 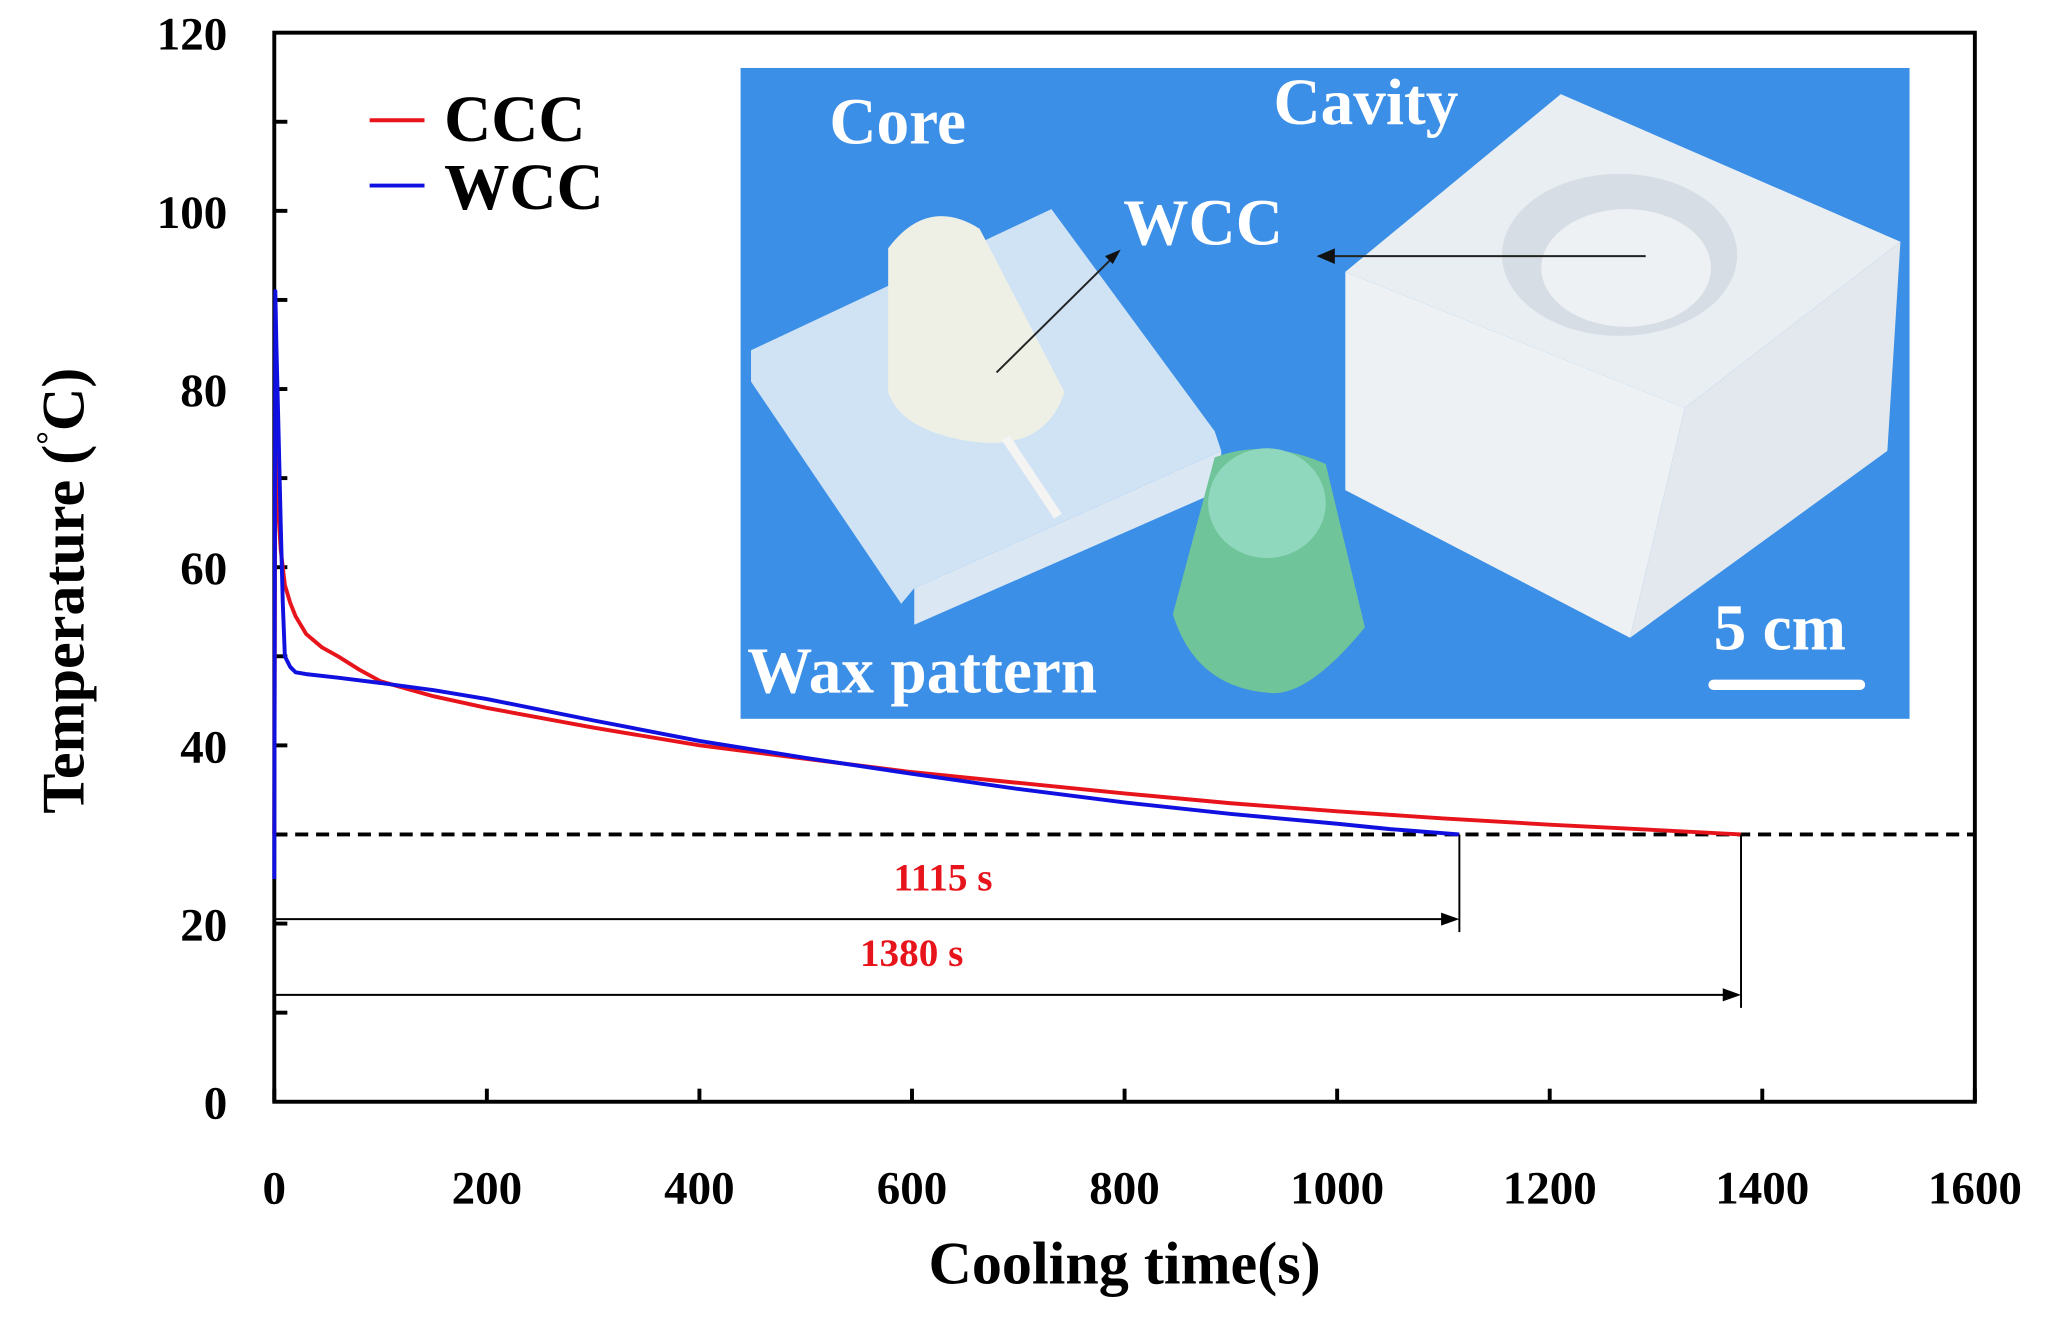 I want to click on y-tick-label: 20, so click(x=203, y=926).